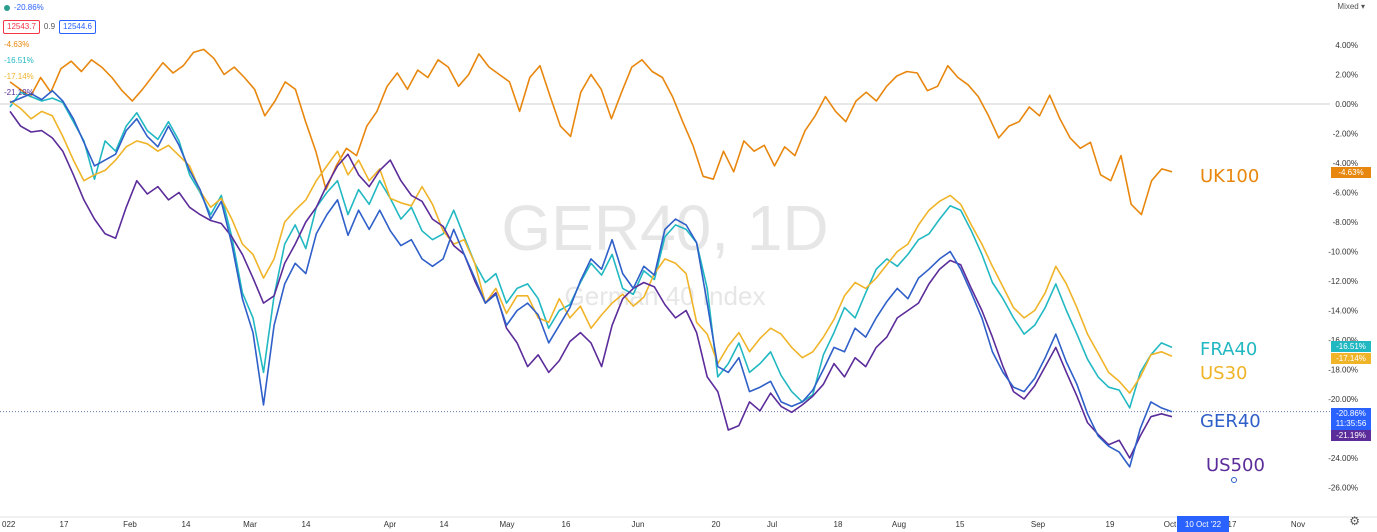 Image resolution: width=1377 pixels, height=532 pixels. What do you see at coordinates (506, 524) in the screenshot?
I see `x-tick-label: May` at bounding box center [506, 524].